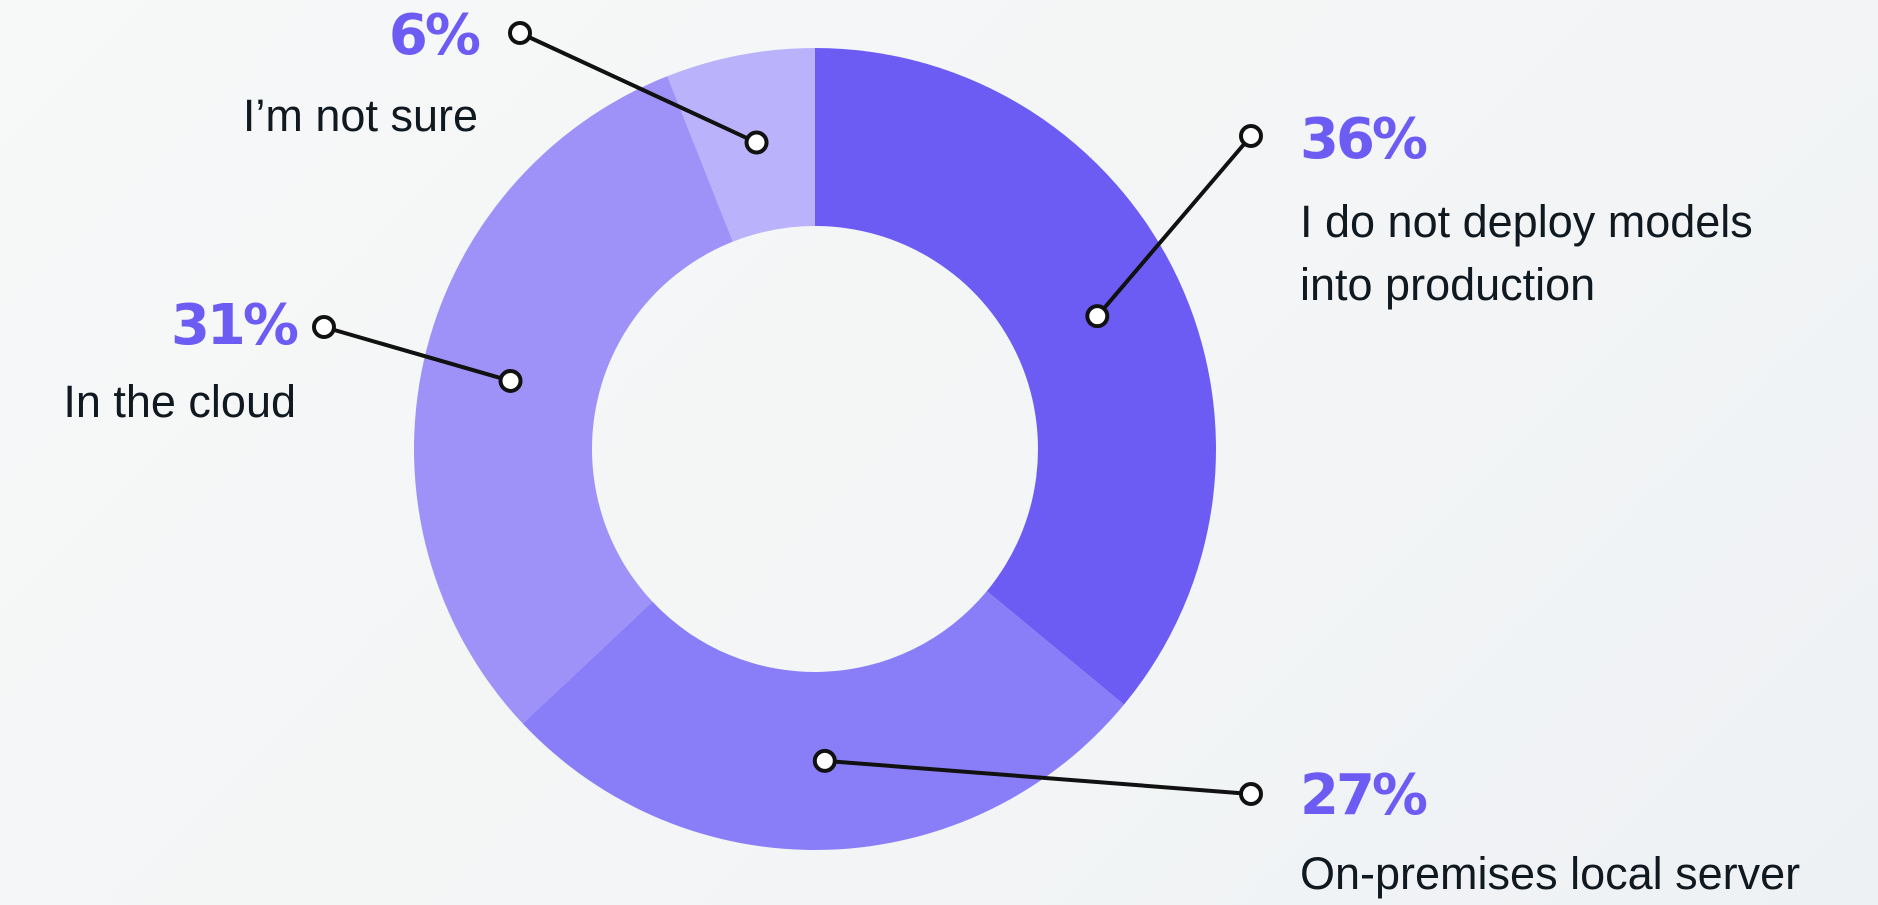  What do you see at coordinates (1526, 253) in the screenshot?
I see `category-label: I do not deploy models into production` at bounding box center [1526, 253].